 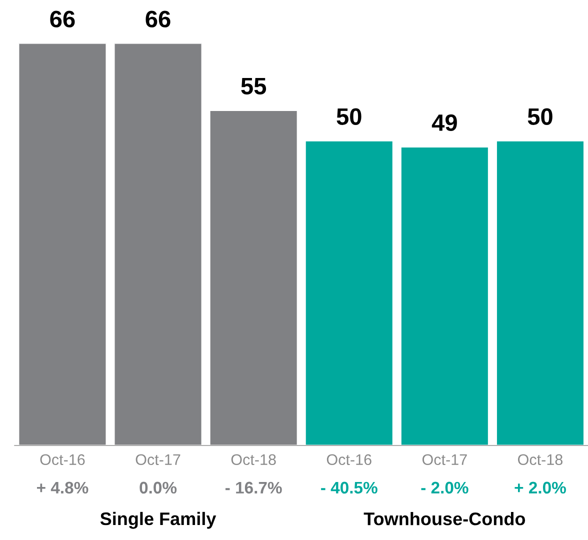 I want to click on data-label: 49, so click(x=444, y=123).